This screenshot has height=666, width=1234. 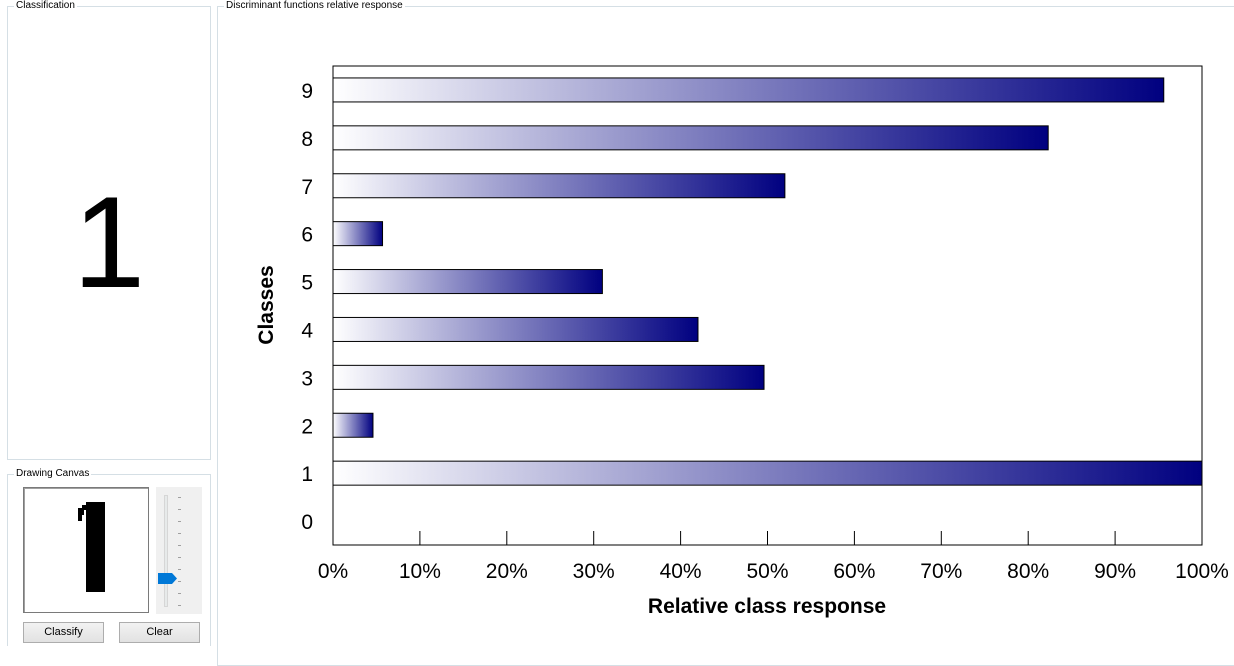 I want to click on chart-group-title: Discriminant functions relative response, so click(x=314, y=6).